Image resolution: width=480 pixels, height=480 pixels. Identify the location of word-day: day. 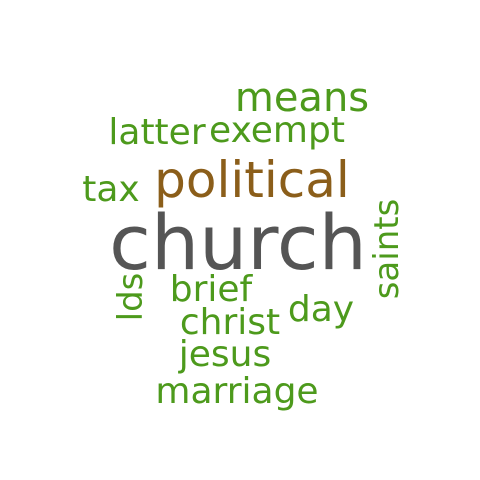
(321, 309).